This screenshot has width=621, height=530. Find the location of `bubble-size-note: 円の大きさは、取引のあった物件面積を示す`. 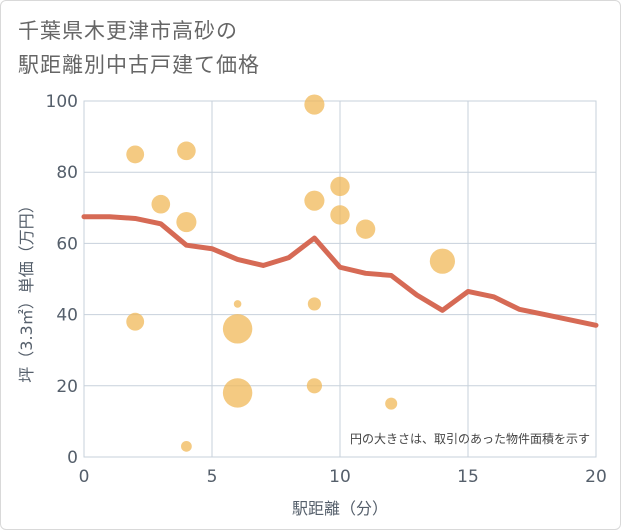

bubble-size-note: 円の大きさは、取引のあった物件面積を示す is located at coordinates (470, 438).